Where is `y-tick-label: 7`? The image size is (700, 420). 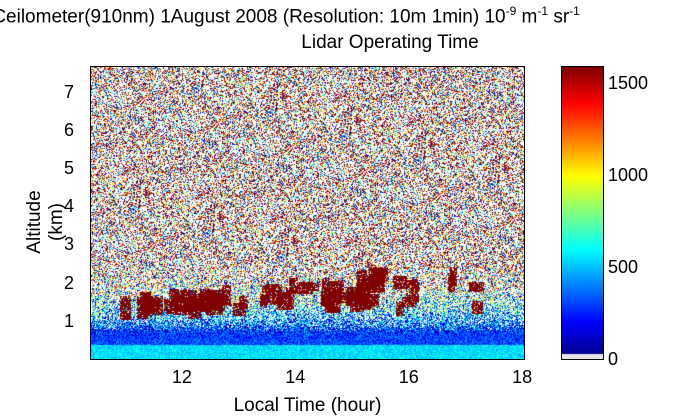
y-tick-label: 7 is located at coordinates (69, 91).